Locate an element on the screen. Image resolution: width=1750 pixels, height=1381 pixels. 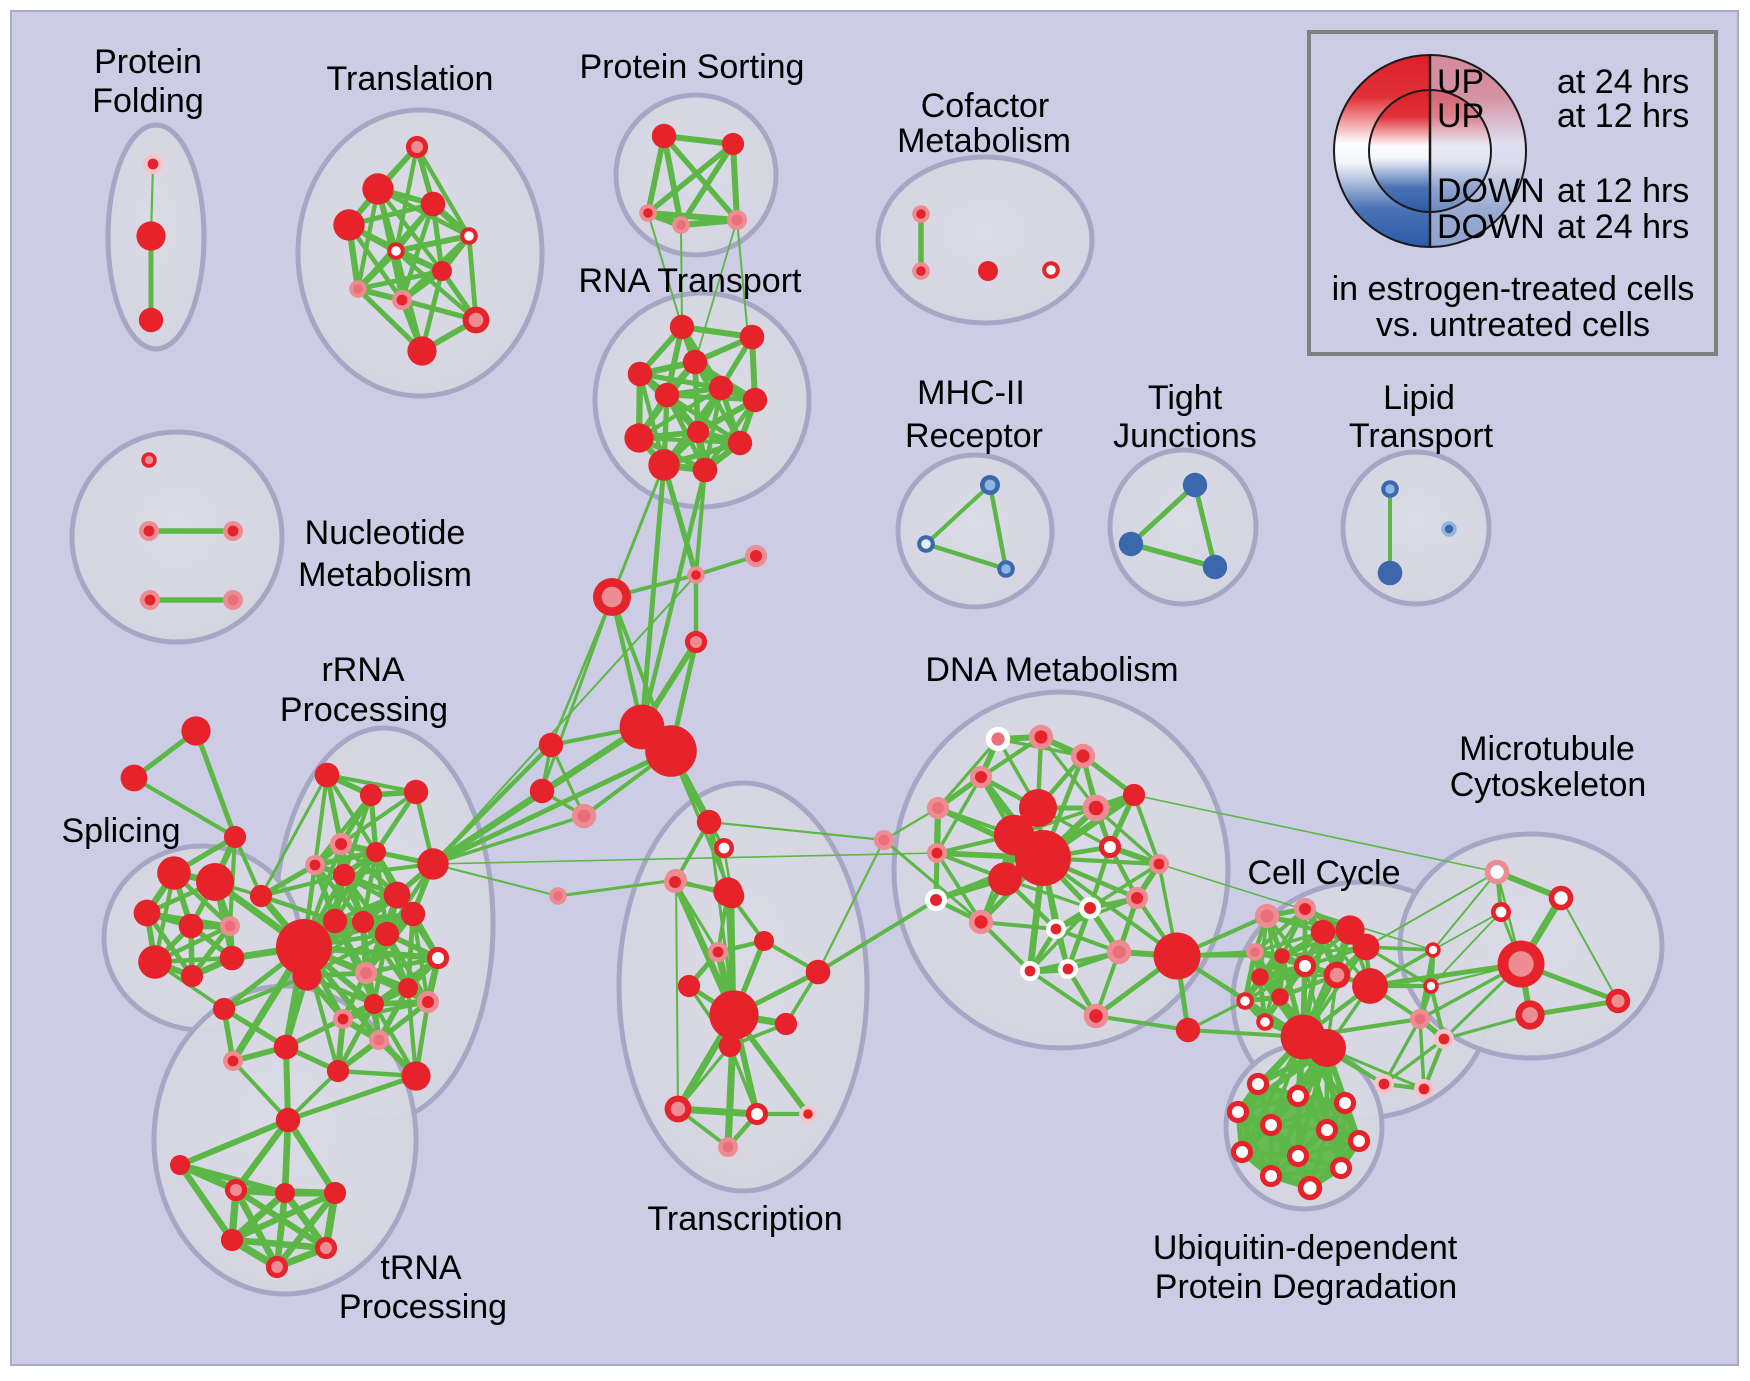
svg-text: in estrogen-treated cells is located at coordinates (1513, 289).